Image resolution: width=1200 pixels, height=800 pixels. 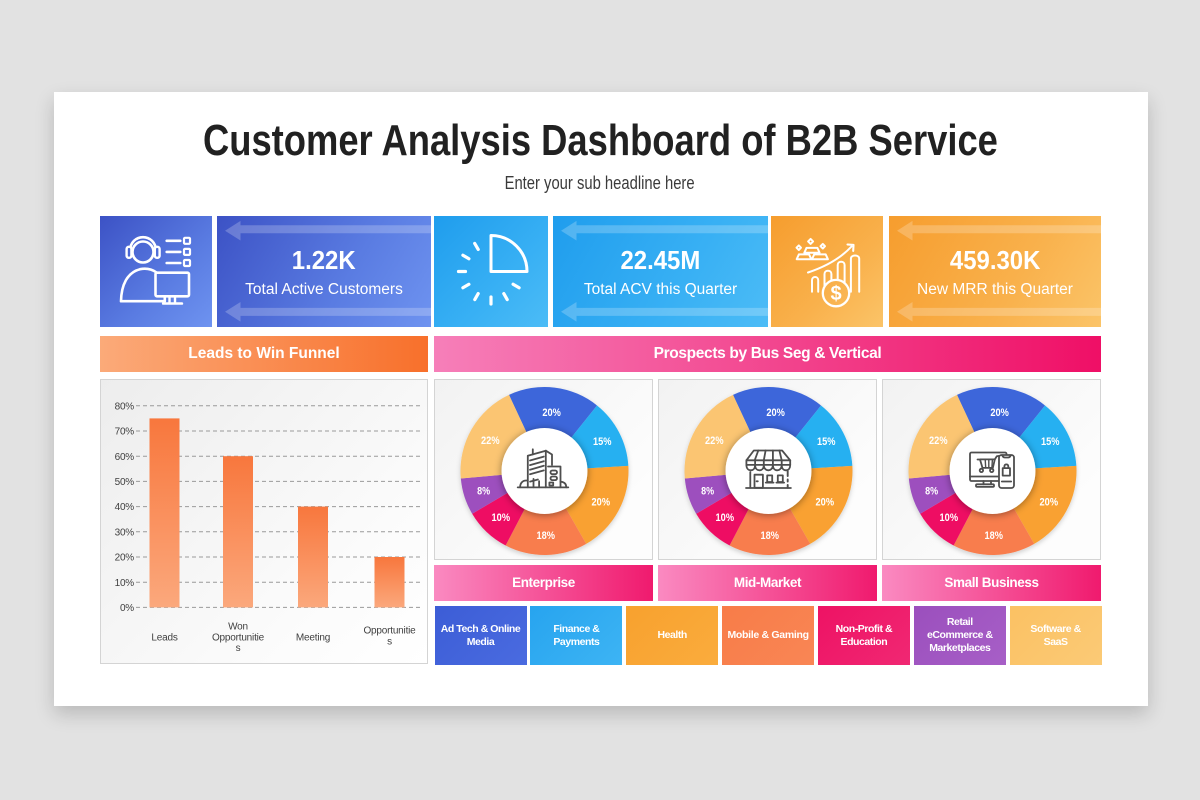 What do you see at coordinates (125, 482) in the screenshot?
I see `svg-text: 50%` at bounding box center [125, 482].